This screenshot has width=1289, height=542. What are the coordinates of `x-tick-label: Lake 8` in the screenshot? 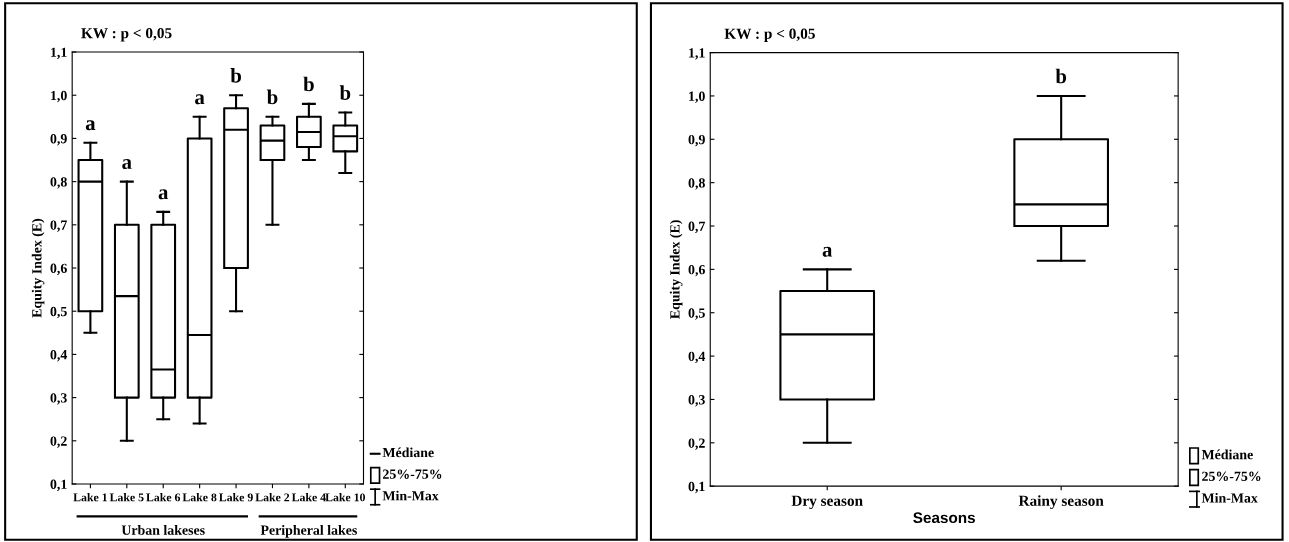 It's located at (199, 497).